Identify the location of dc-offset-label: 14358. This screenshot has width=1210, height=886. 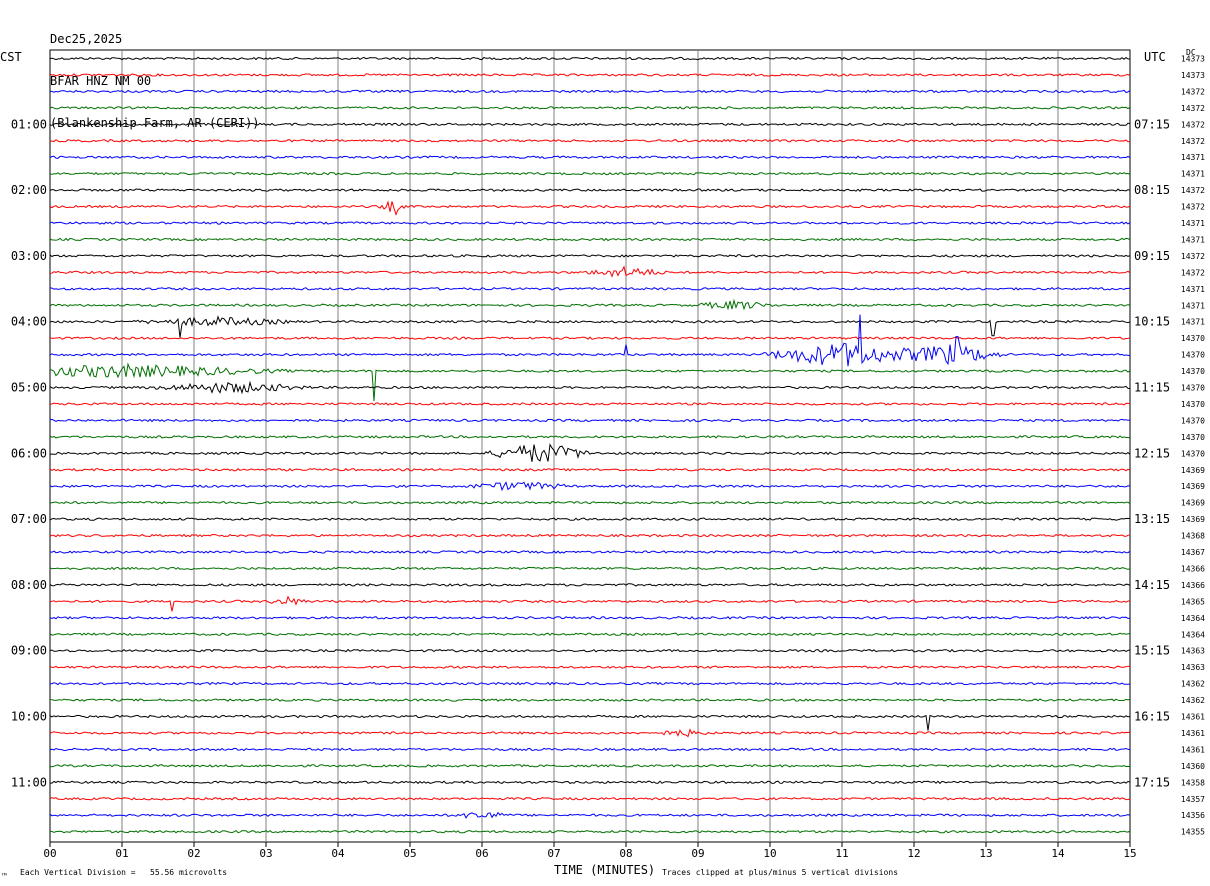
(1193, 782).